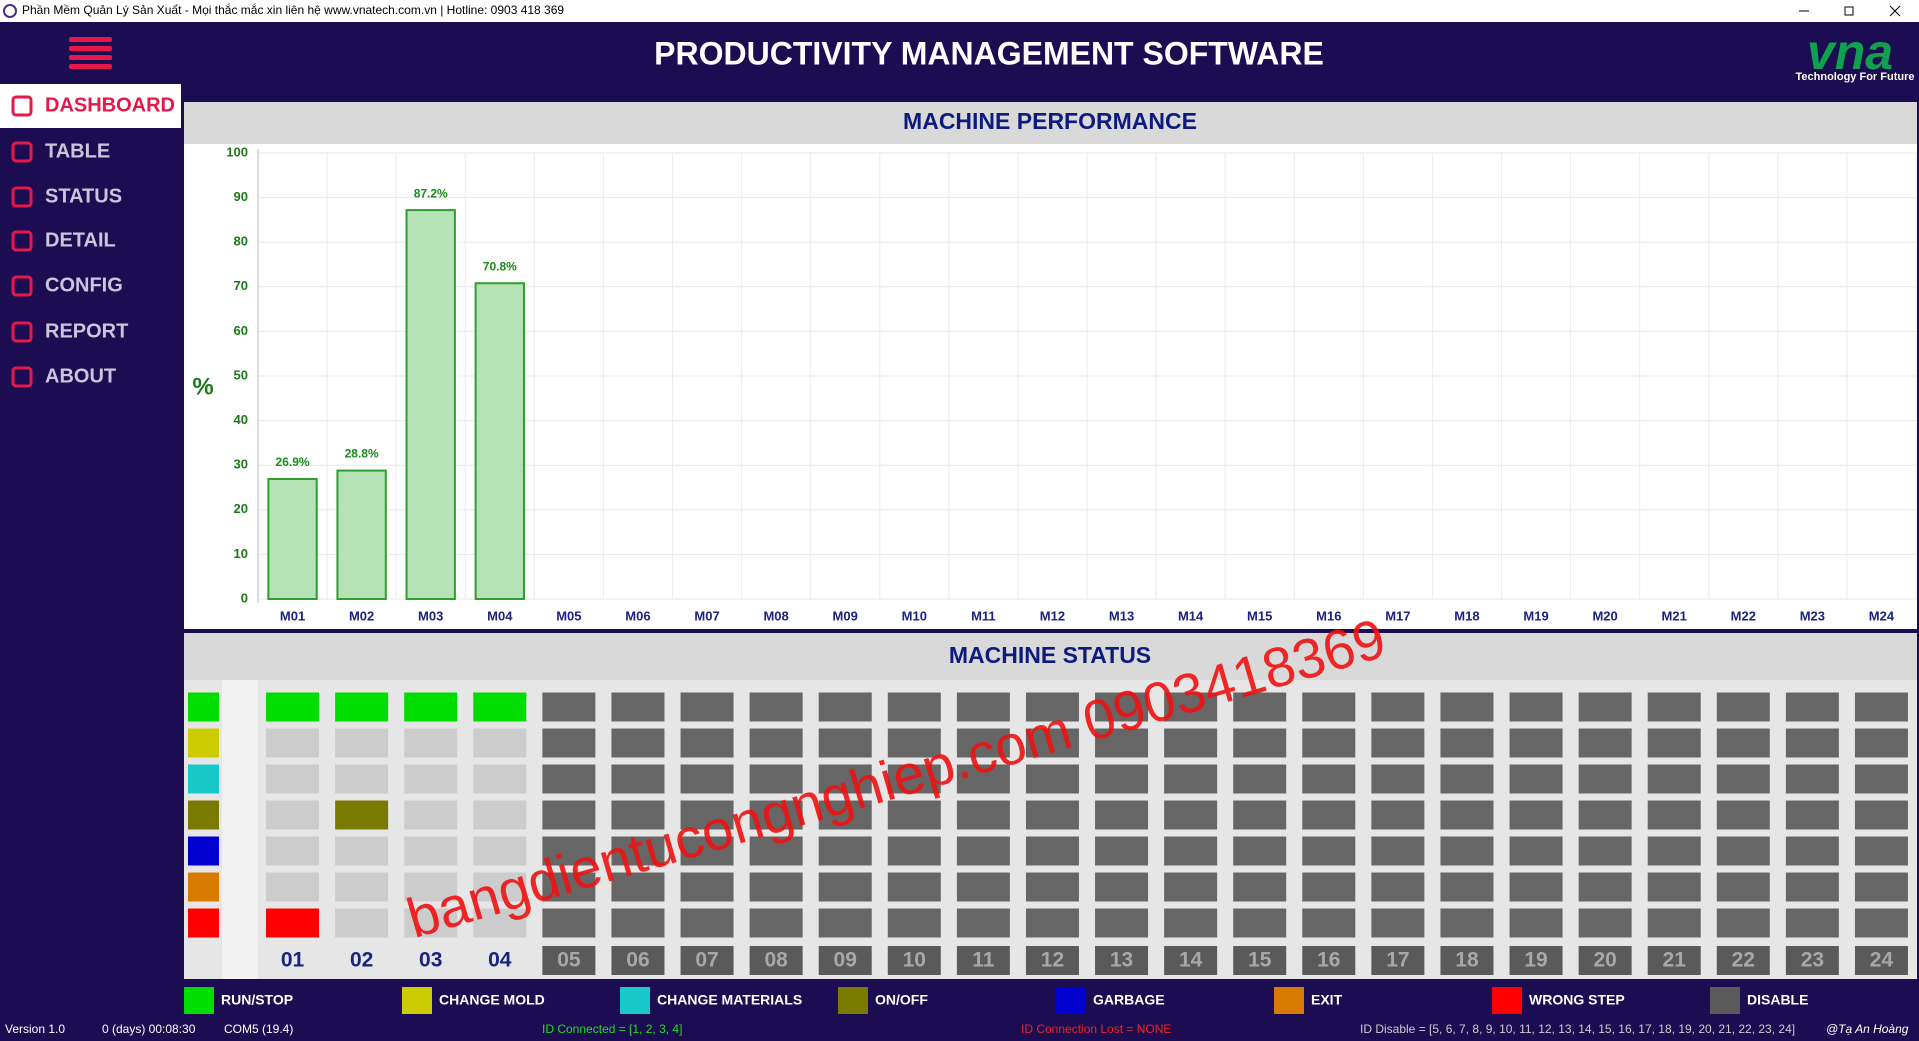 Image resolution: width=1919 pixels, height=1041 pixels. What do you see at coordinates (1121, 960) in the screenshot?
I see `machine-number: 13` at bounding box center [1121, 960].